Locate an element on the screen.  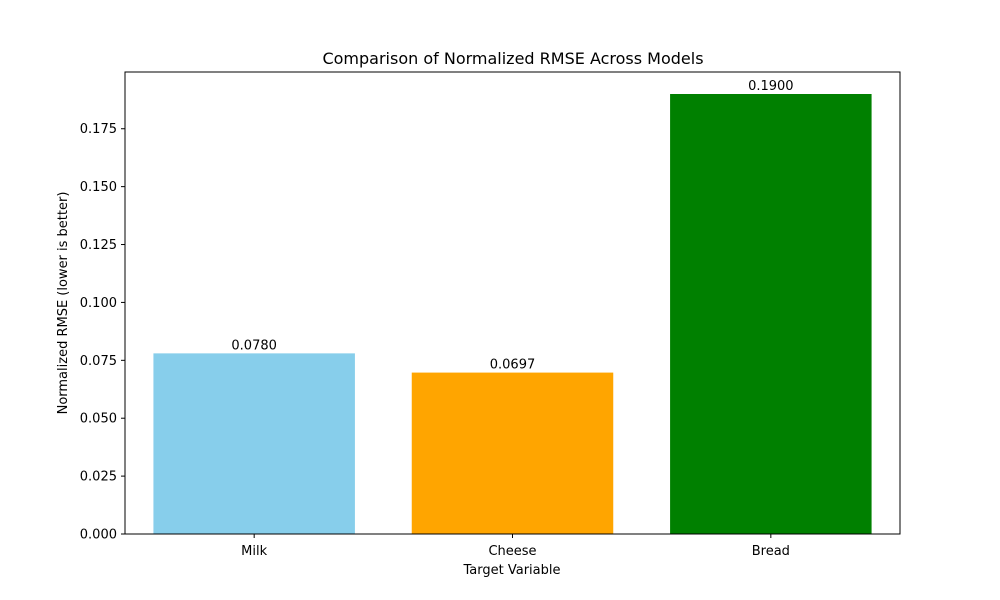
x-tick-label-milk: Milk is located at coordinates (254, 551).